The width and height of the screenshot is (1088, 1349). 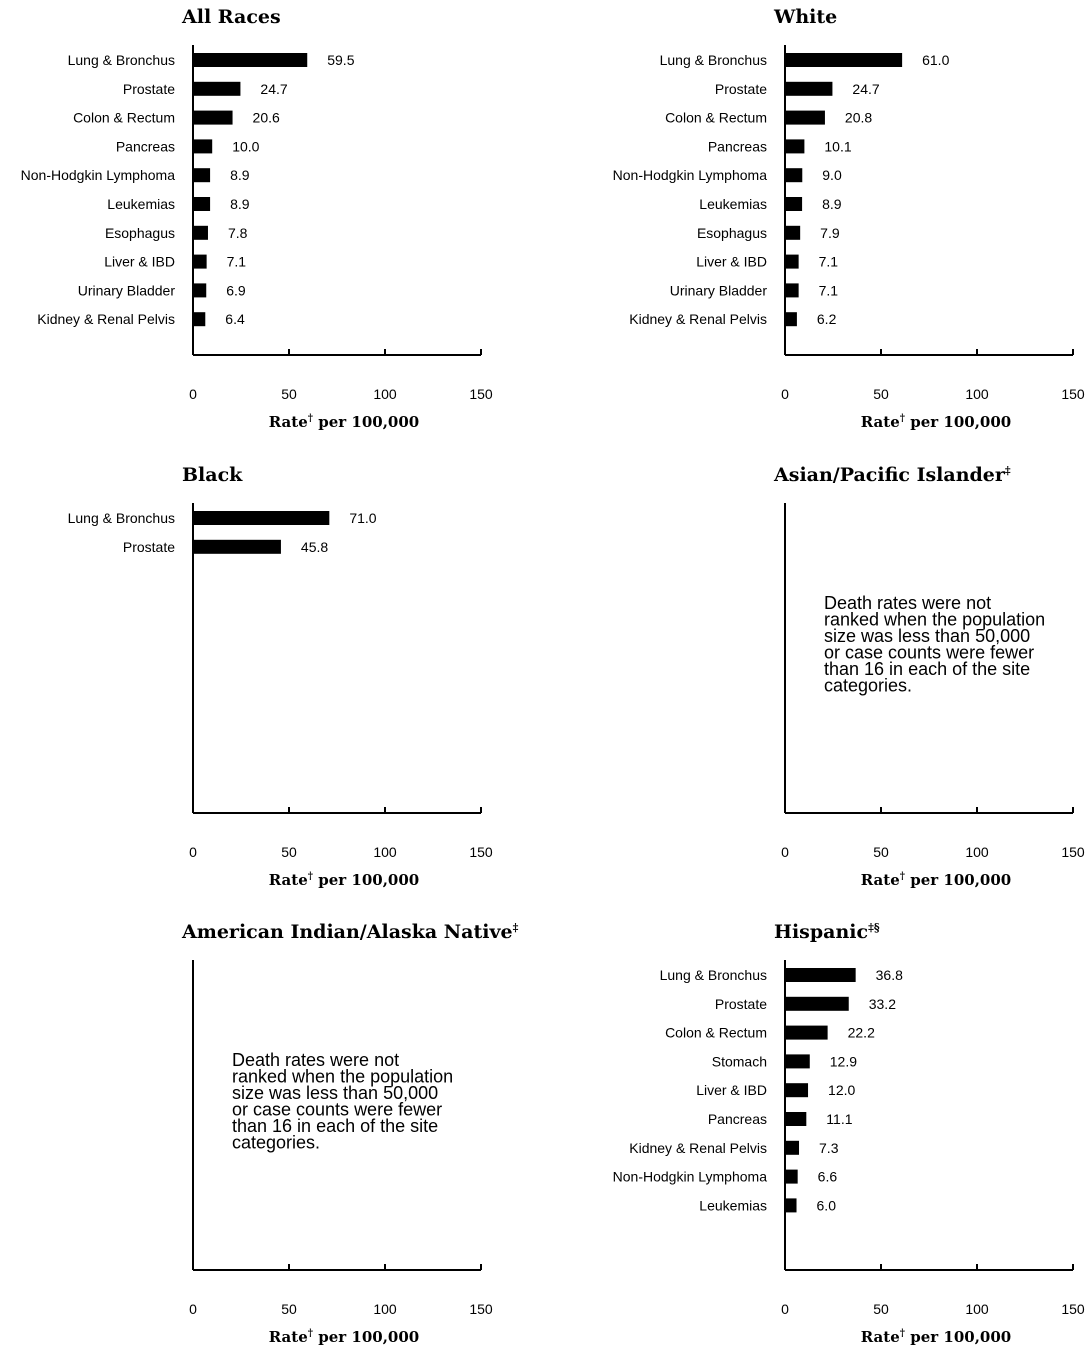 What do you see at coordinates (713, 975) in the screenshot?
I see `category-label: Lung & Bronchus` at bounding box center [713, 975].